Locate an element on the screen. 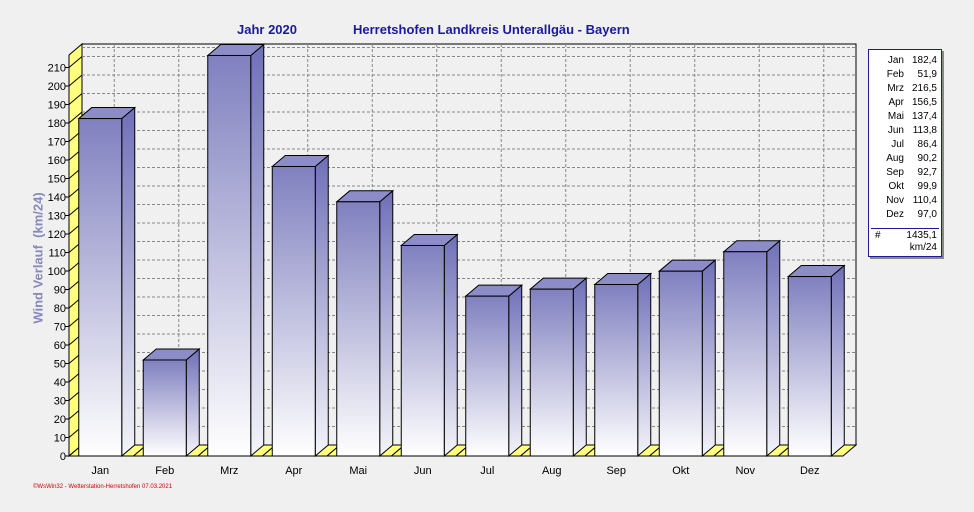 The width and height of the screenshot is (974, 512). legend-month: Jul is located at coordinates (897, 144).